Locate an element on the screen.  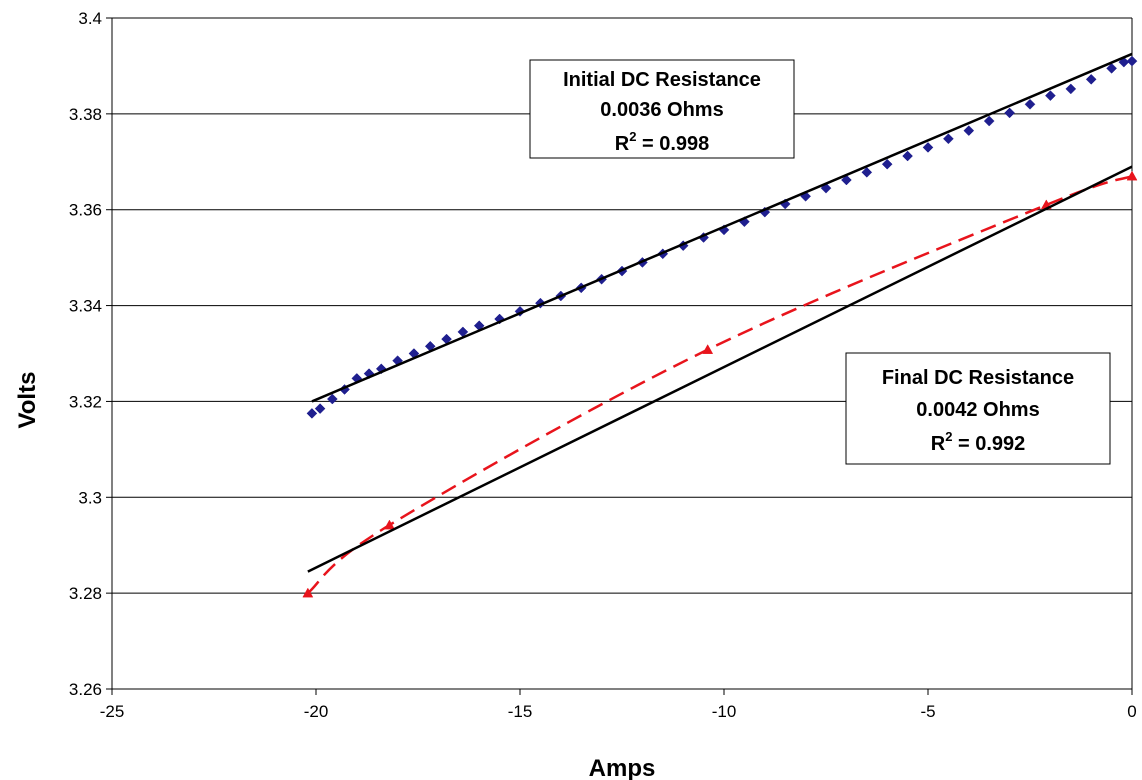
y-tick-label-6: 3.38 is located at coordinates (85, 114).